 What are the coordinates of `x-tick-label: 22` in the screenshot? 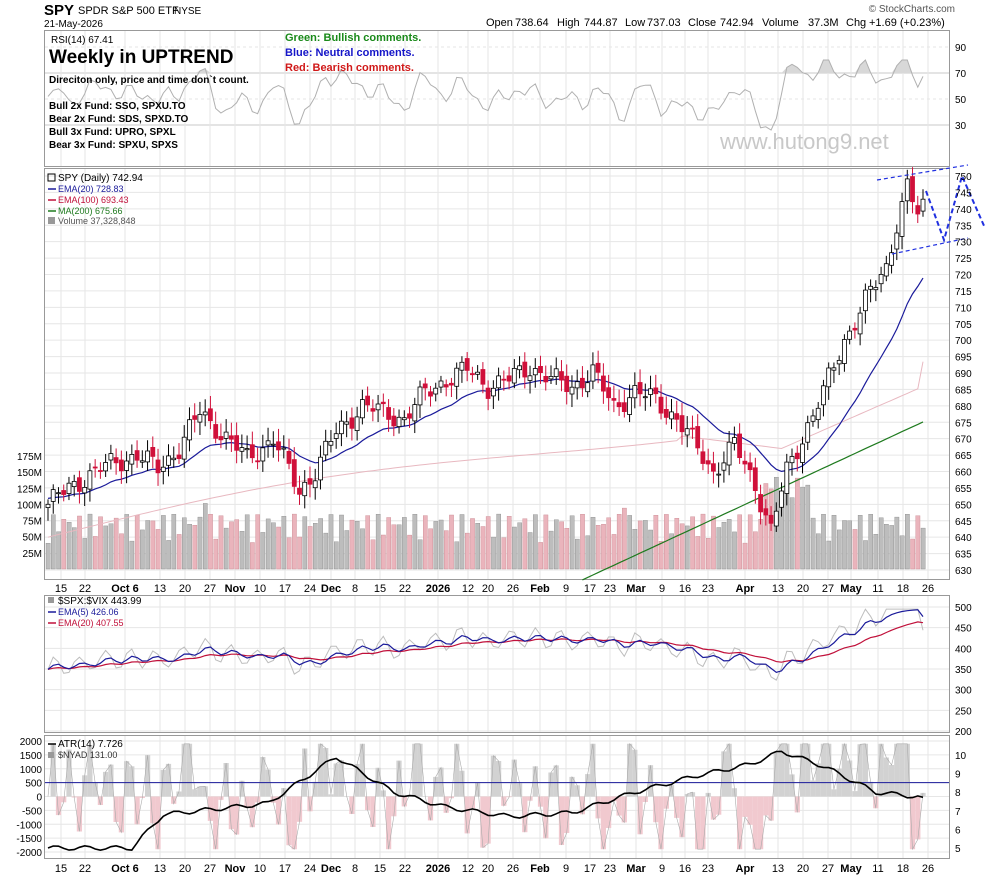 It's located at (85, 589).